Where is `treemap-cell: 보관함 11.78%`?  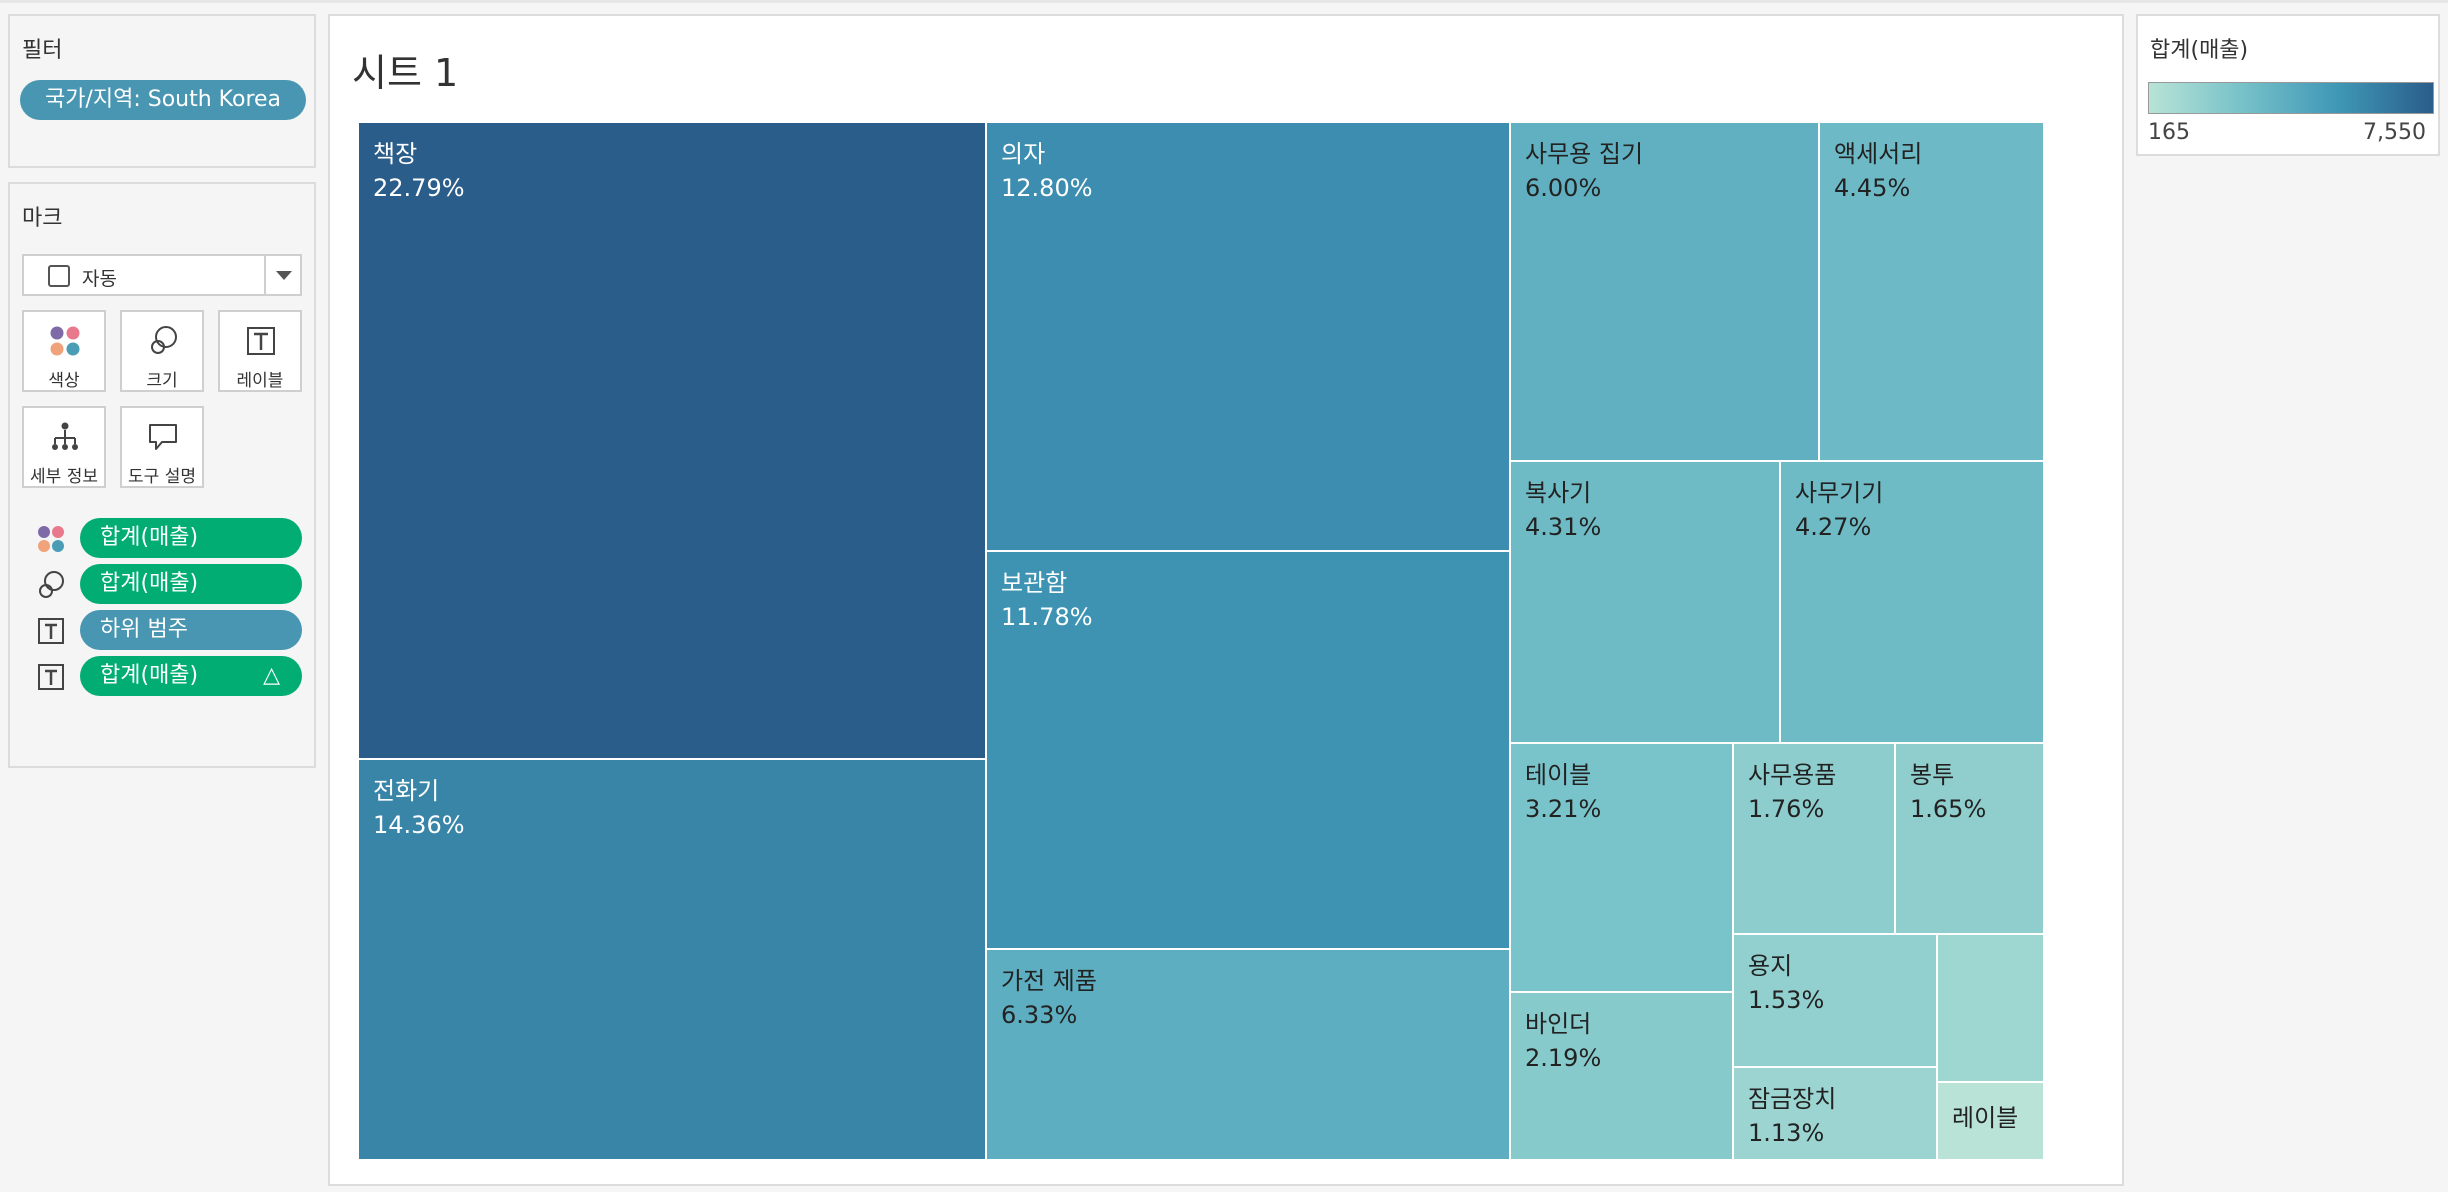 treemap-cell: 보관함 11.78% is located at coordinates (1248, 750).